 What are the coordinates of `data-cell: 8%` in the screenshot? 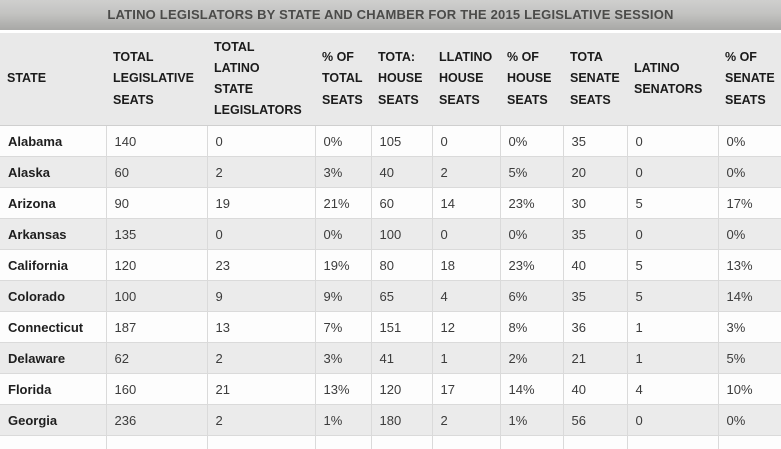 It's located at (531, 327).